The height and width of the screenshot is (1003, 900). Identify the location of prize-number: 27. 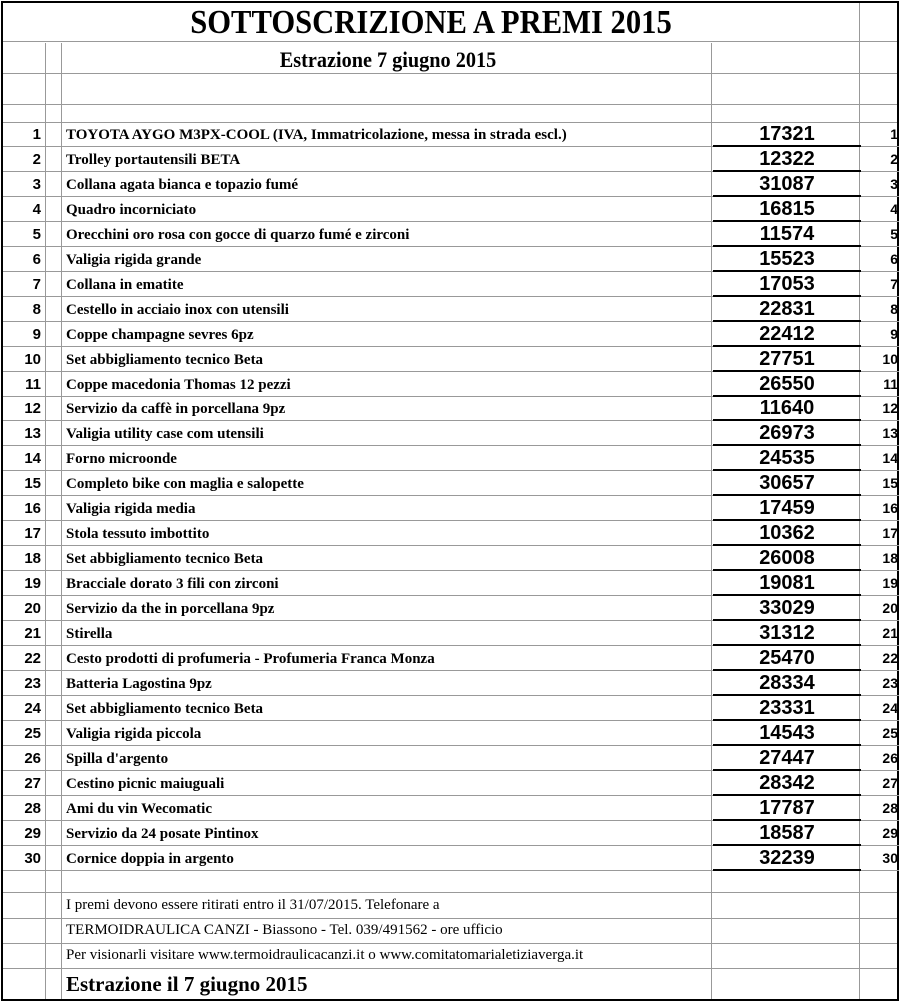
(32, 783).